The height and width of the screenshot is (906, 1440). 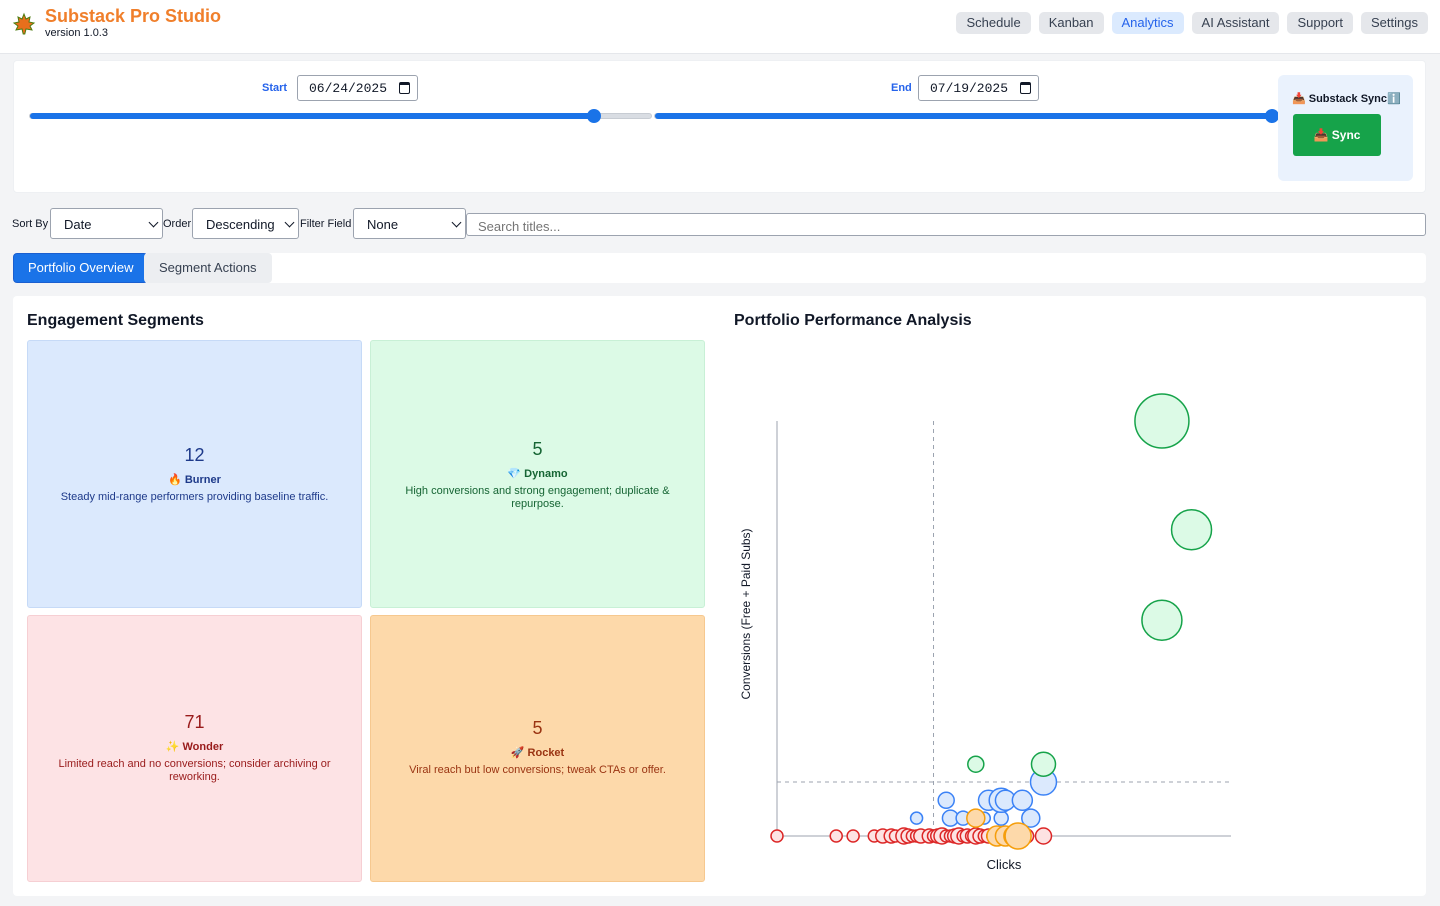 I want to click on end-date-slider, so click(x=966, y=116).